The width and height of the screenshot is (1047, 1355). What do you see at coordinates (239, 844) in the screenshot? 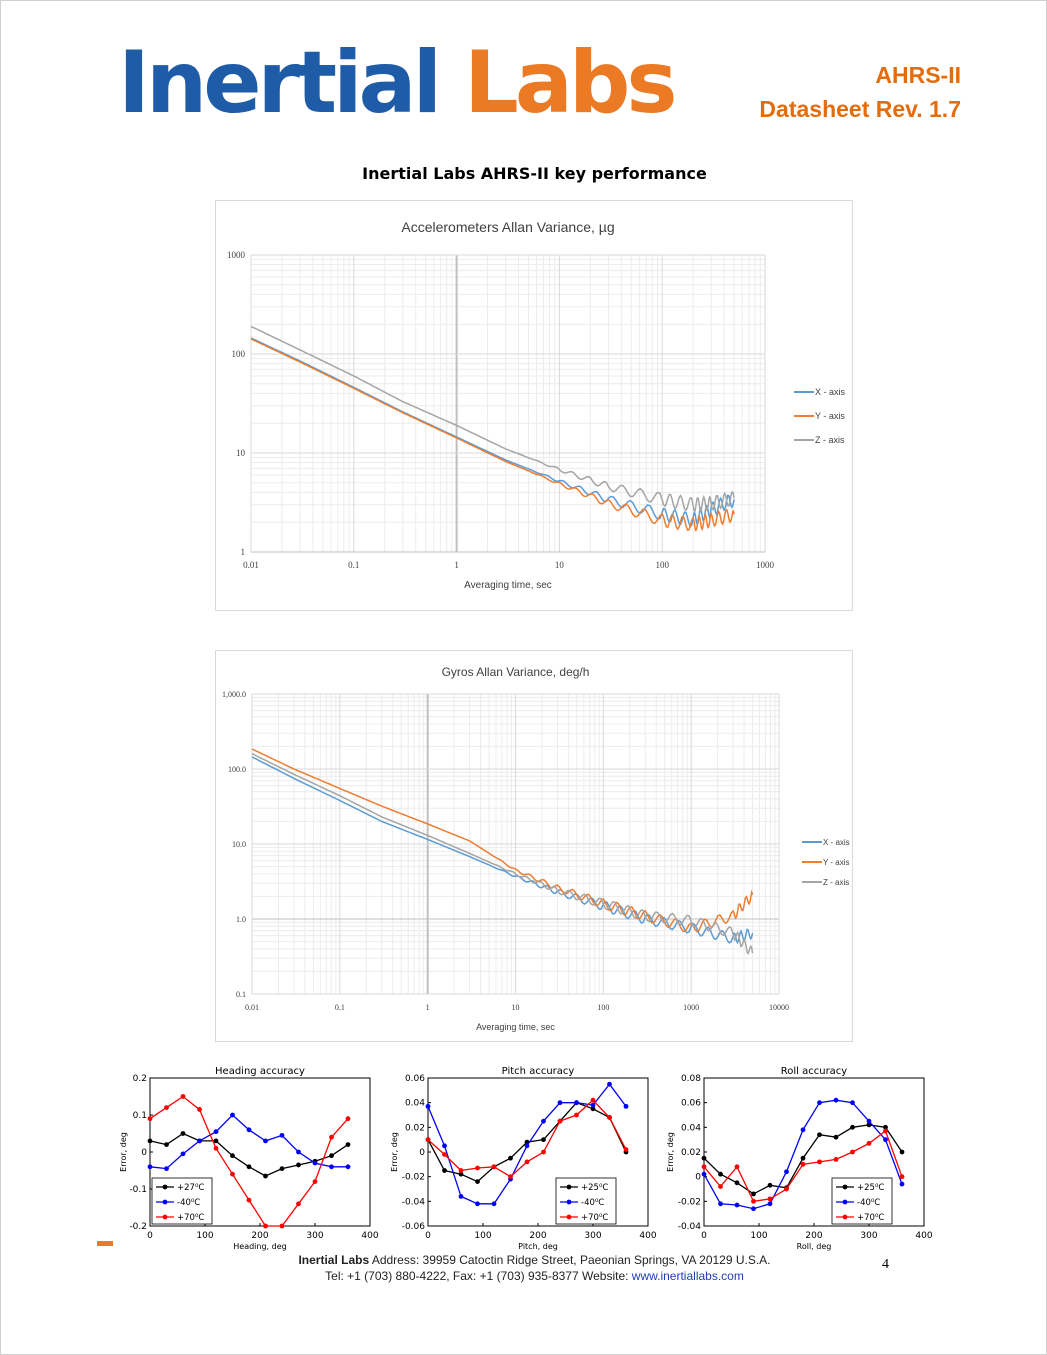
I see `y-tick-label: 10.0` at bounding box center [239, 844].